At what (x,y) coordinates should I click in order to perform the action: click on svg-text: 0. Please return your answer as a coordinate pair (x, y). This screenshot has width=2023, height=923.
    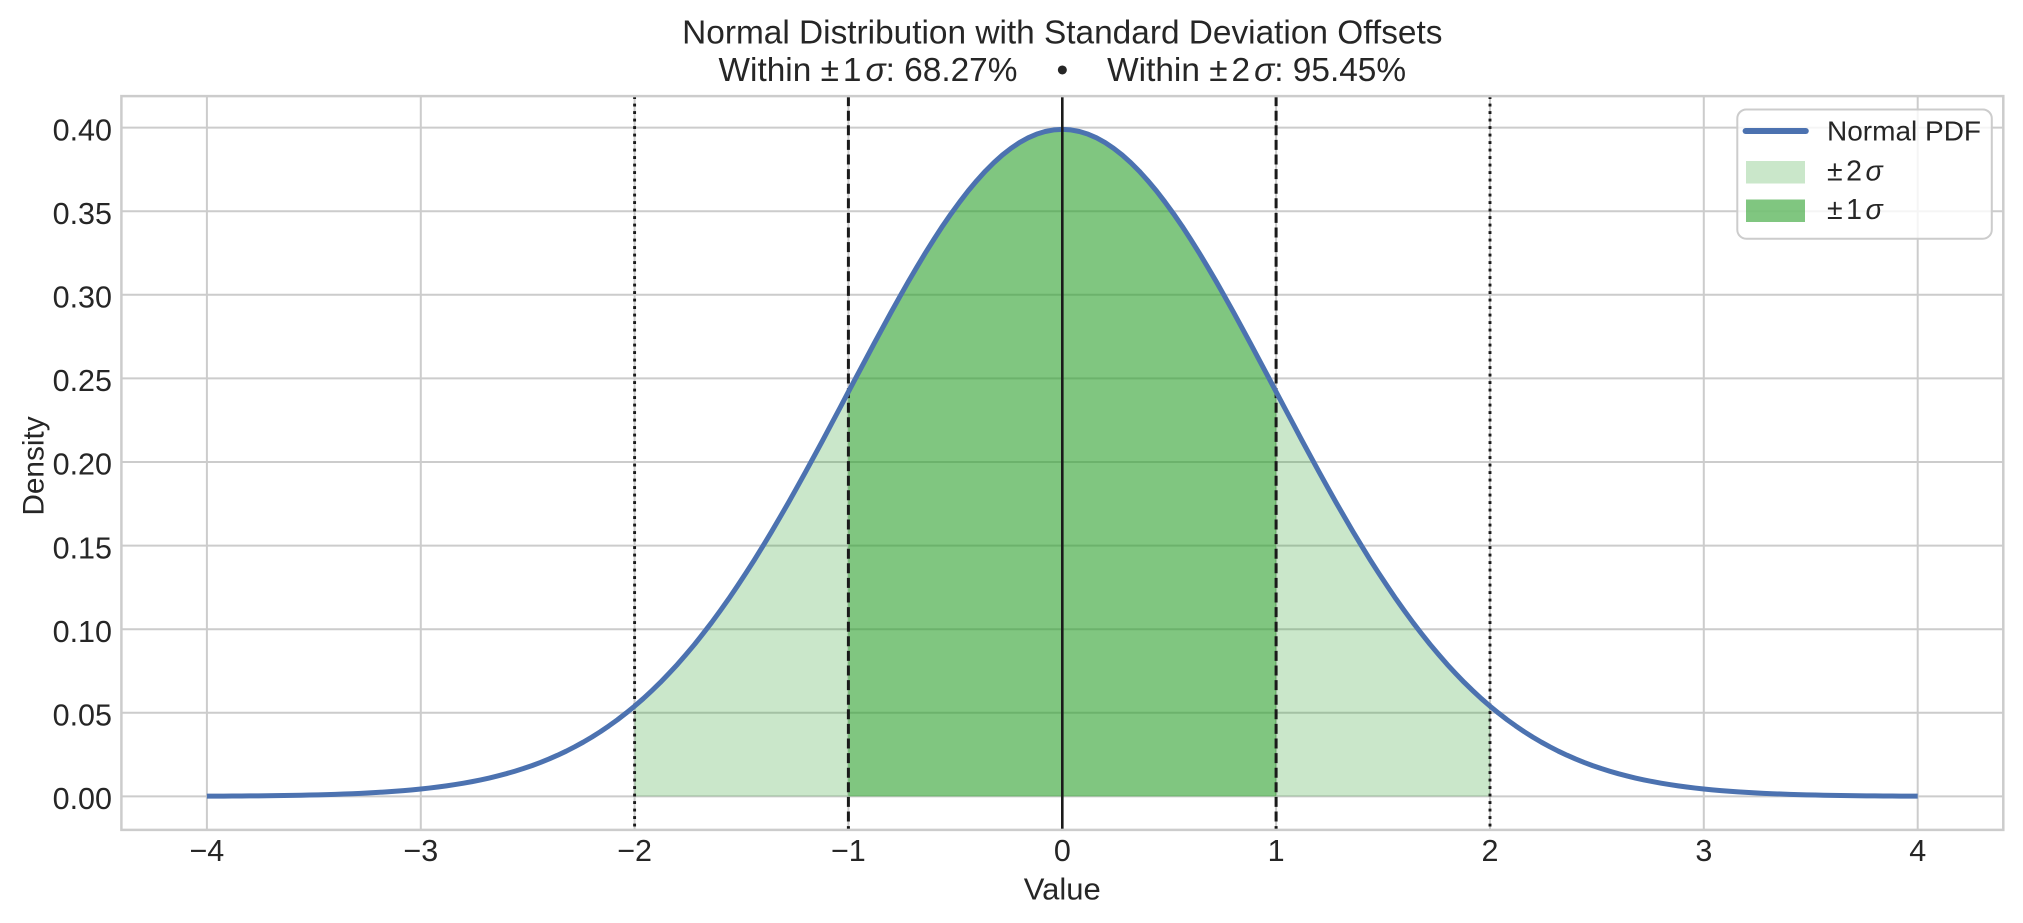
    Looking at the image, I should click on (1062, 851).